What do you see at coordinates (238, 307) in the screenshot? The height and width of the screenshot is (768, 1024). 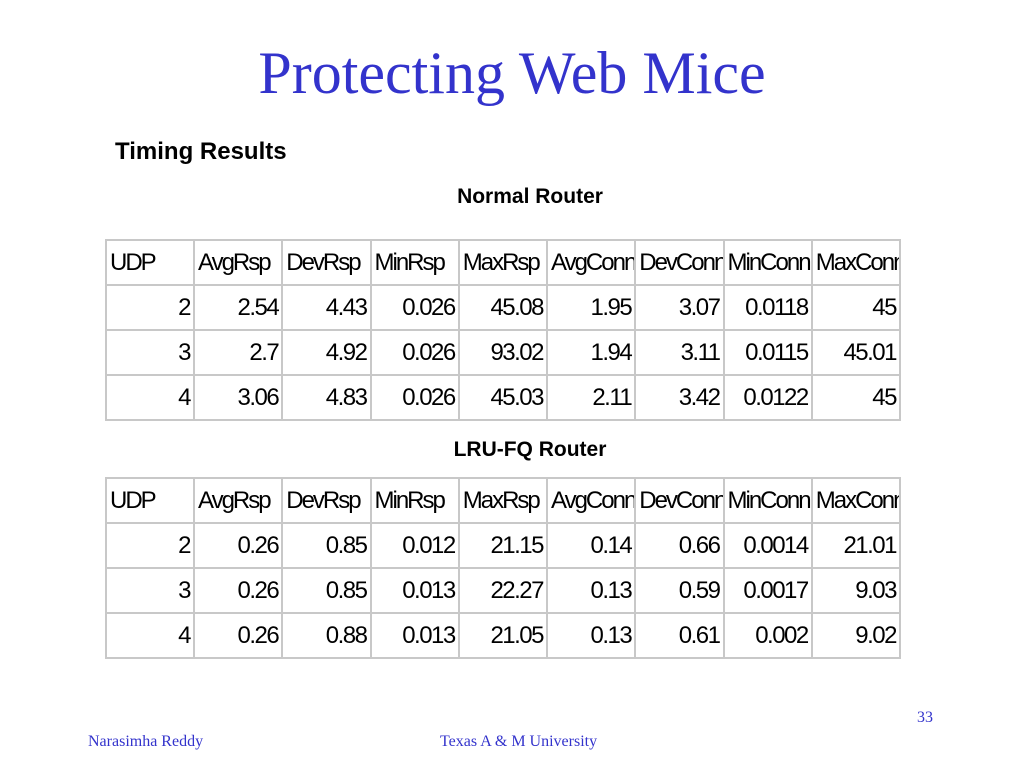 I see `table-cell: 2.54` at bounding box center [238, 307].